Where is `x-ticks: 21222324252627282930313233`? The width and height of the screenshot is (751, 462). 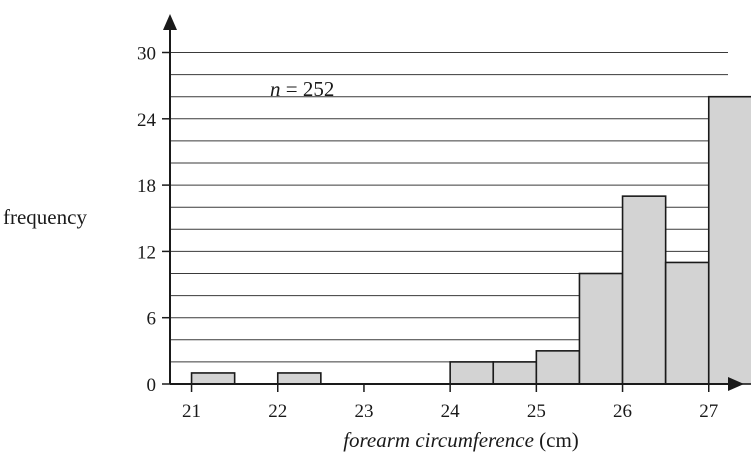
x-ticks: 21222324252627282930313233 is located at coordinates (450, 403).